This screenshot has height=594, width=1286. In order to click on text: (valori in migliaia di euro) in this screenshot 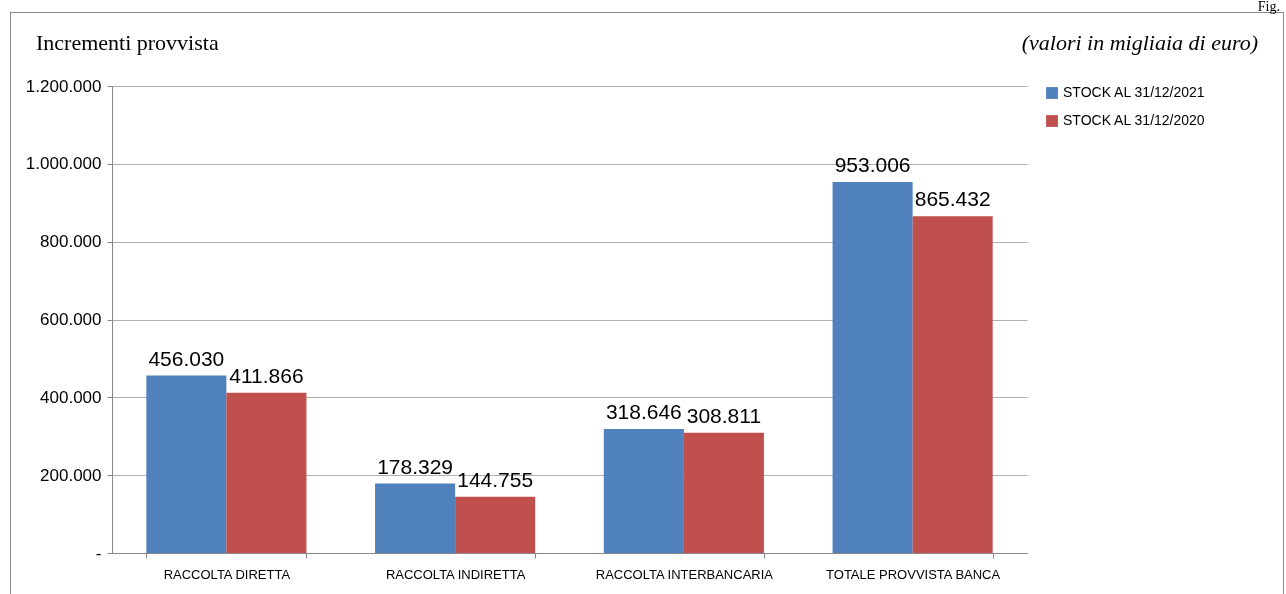, I will do `click(1139, 43)`.